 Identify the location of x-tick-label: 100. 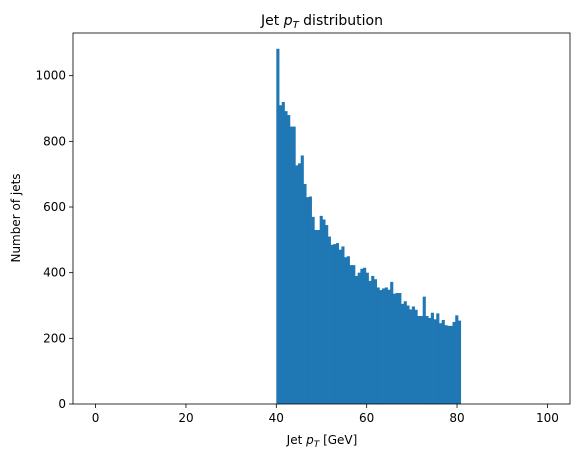
(547, 418).